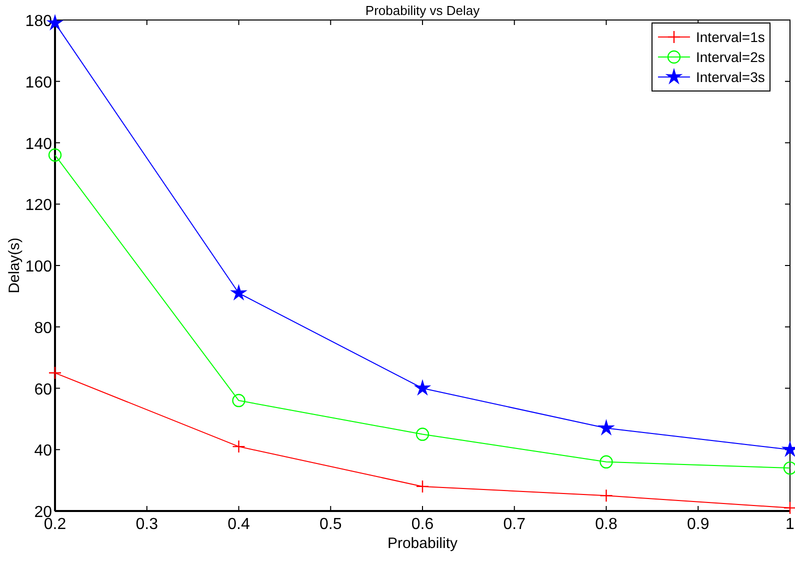  What do you see at coordinates (38, 267) in the screenshot?
I see `y-tick-label: 100` at bounding box center [38, 267].